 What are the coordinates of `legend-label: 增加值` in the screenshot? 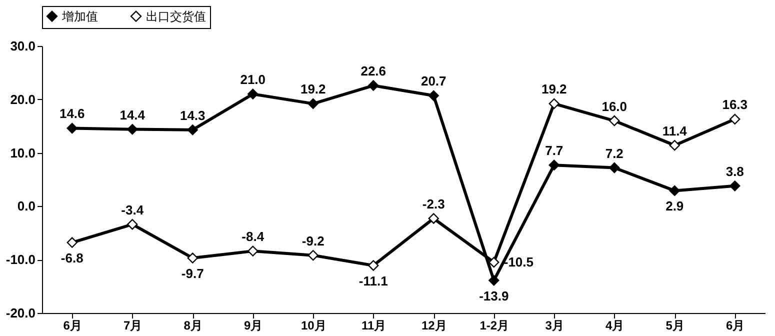 It's located at (79, 16).